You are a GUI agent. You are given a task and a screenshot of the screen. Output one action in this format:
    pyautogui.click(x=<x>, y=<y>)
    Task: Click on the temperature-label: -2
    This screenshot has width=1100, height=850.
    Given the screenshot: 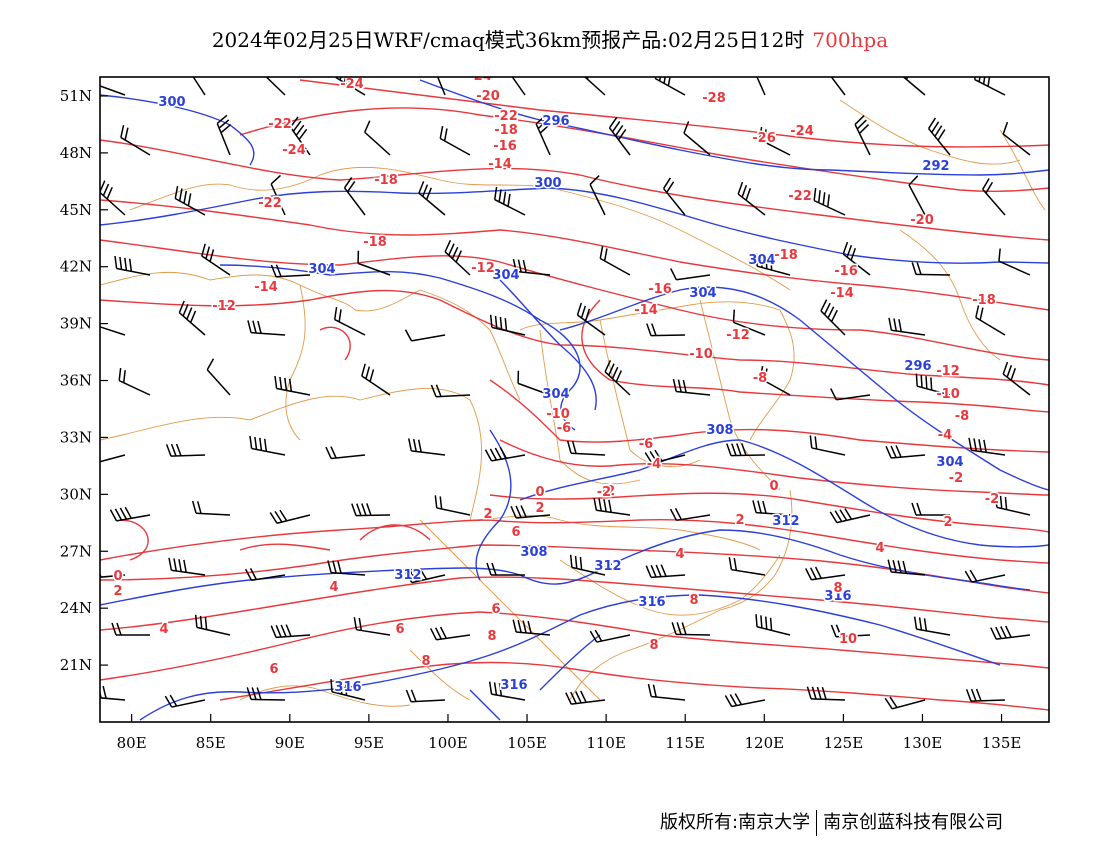 What is the action you would take?
    pyautogui.click(x=992, y=499)
    